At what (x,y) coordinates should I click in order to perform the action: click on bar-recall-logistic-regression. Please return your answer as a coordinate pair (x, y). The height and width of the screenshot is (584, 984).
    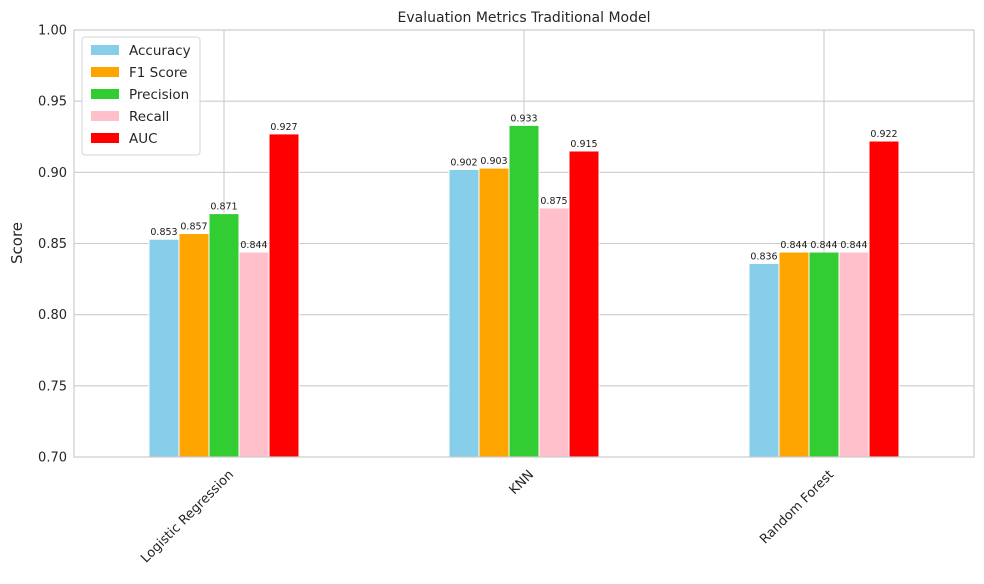
    Looking at the image, I should click on (254, 354).